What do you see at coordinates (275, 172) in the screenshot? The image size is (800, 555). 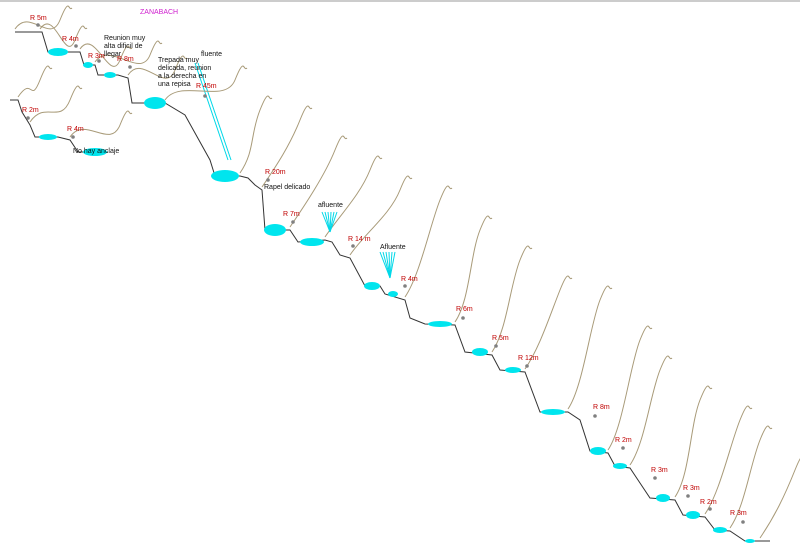 I see `rappel-label: R 20m` at bounding box center [275, 172].